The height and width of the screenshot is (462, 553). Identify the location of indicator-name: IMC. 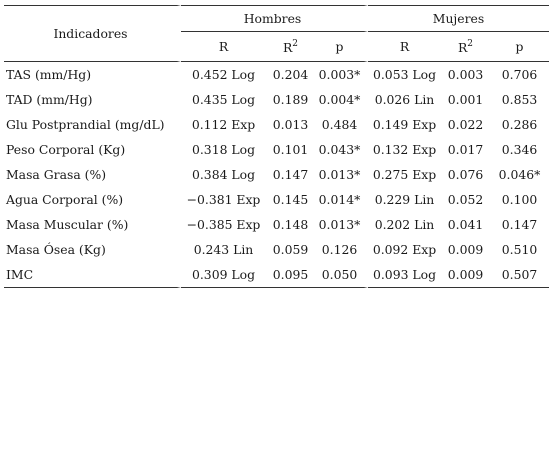
(92, 275).